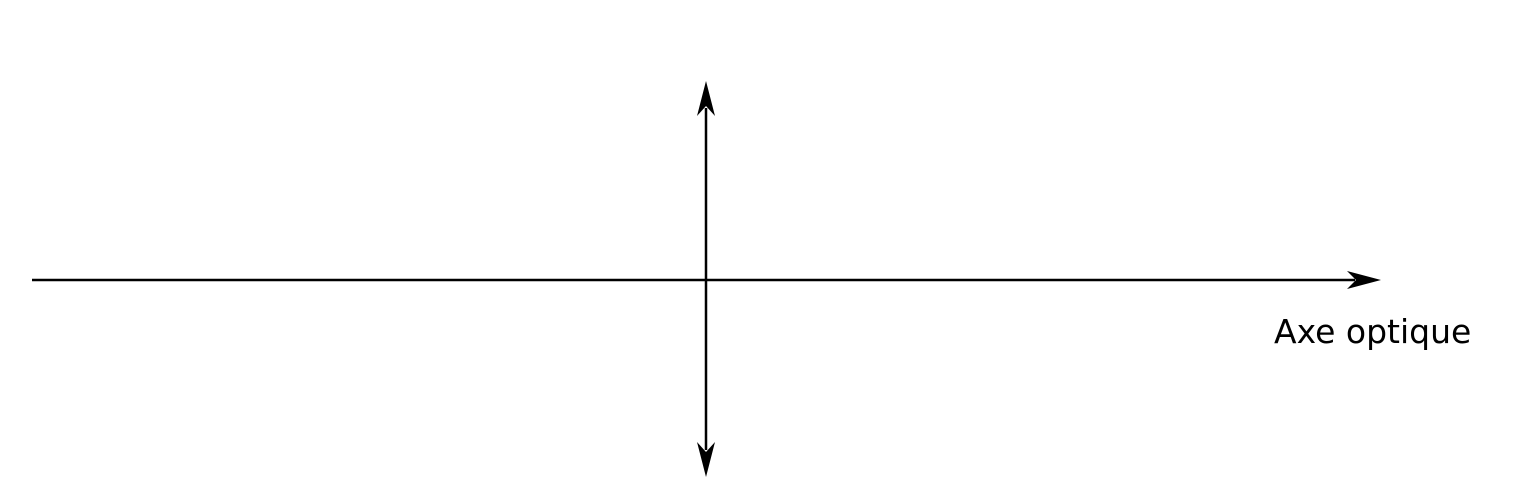  Describe the element at coordinates (706, 459) in the screenshot. I see `lens-bottom-arrowhead` at that location.